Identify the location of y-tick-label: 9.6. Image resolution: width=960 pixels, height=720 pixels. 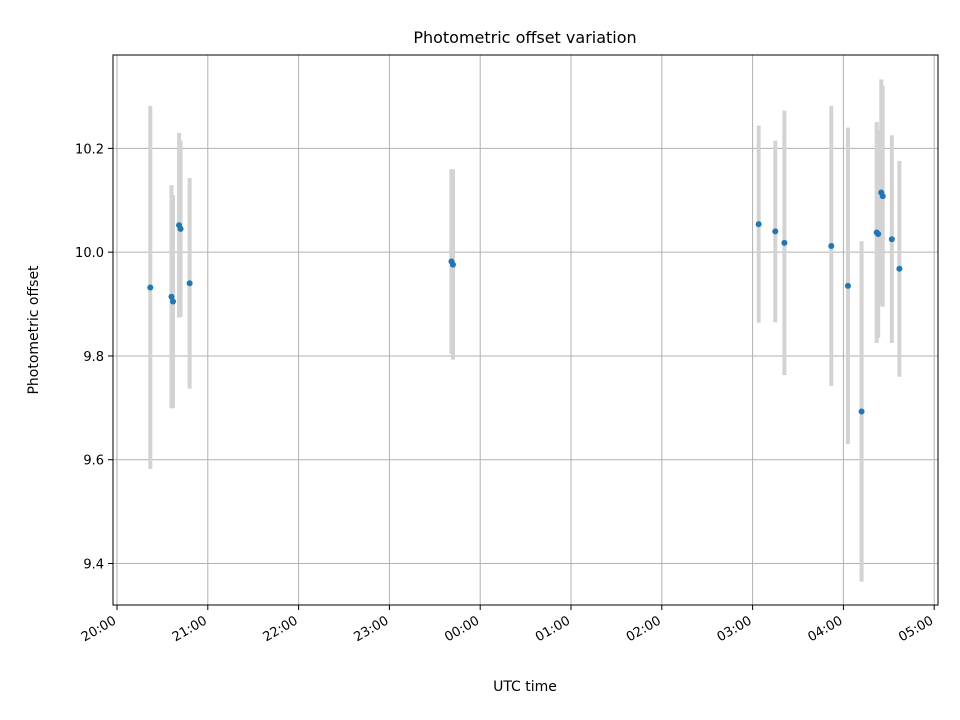
(93, 461).